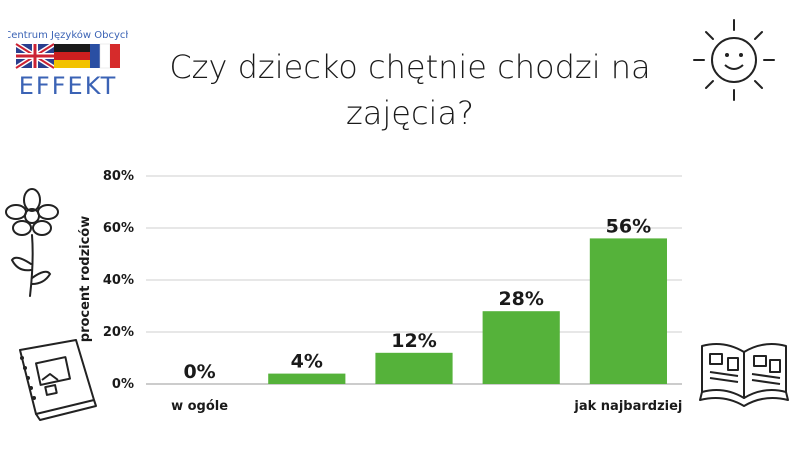 The width and height of the screenshot is (800, 450). Describe the element at coordinates (118, 176) in the screenshot. I see `y-tick-label: 80%` at that location.